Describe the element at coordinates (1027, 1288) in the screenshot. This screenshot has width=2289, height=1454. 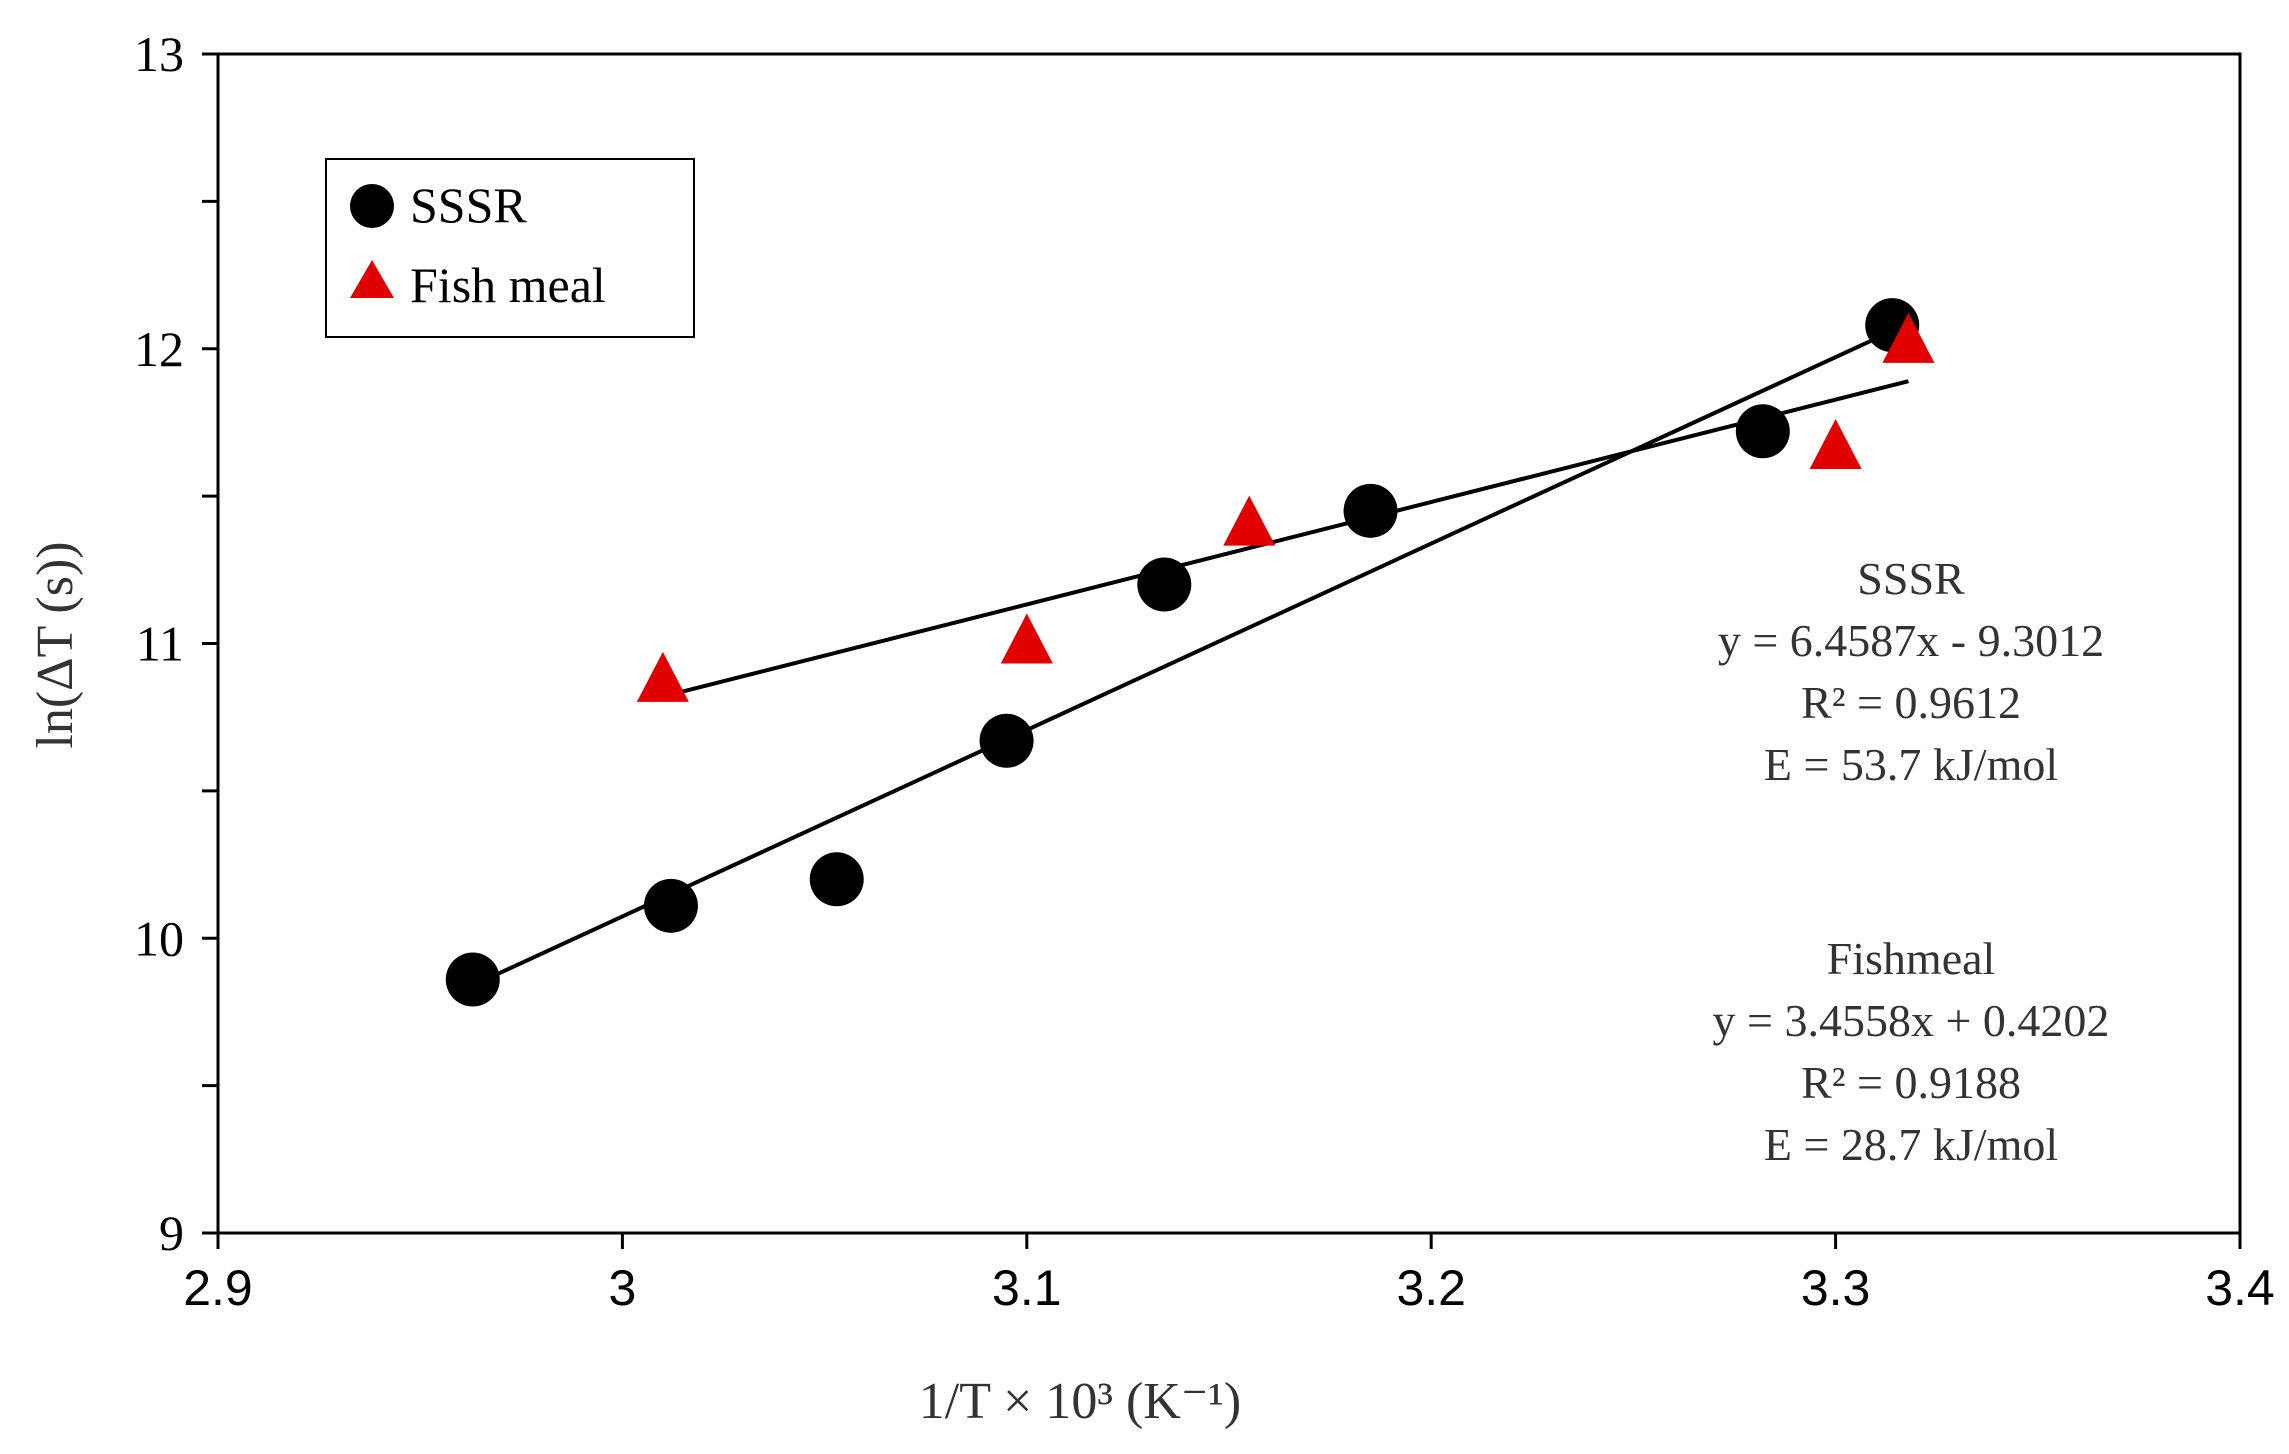
I see `x-tick-label: 3.1` at that location.